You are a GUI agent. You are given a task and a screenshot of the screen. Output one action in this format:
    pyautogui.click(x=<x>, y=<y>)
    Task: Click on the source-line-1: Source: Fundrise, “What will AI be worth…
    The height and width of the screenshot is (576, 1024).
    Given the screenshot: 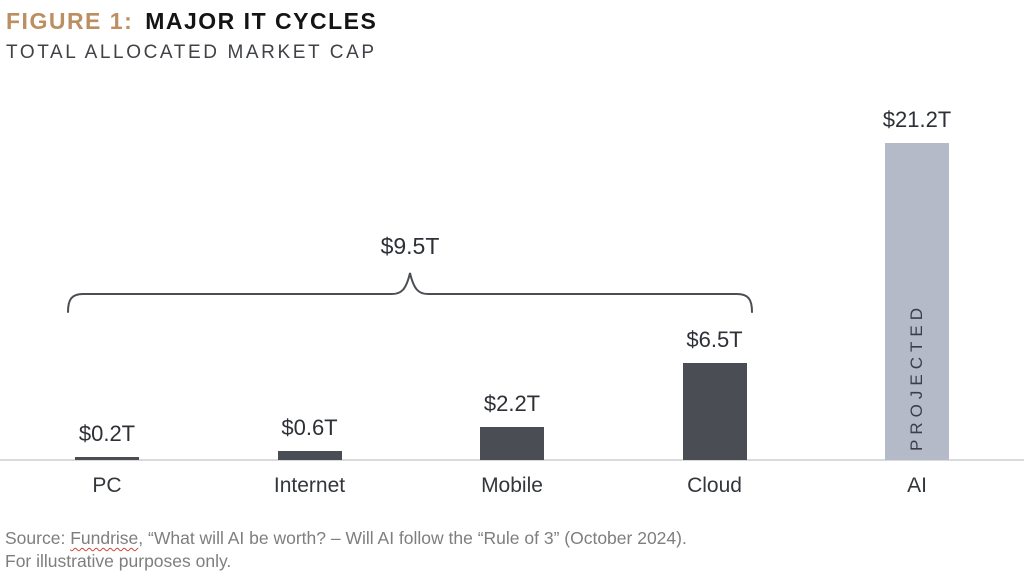 What is the action you would take?
    pyautogui.click(x=346, y=538)
    